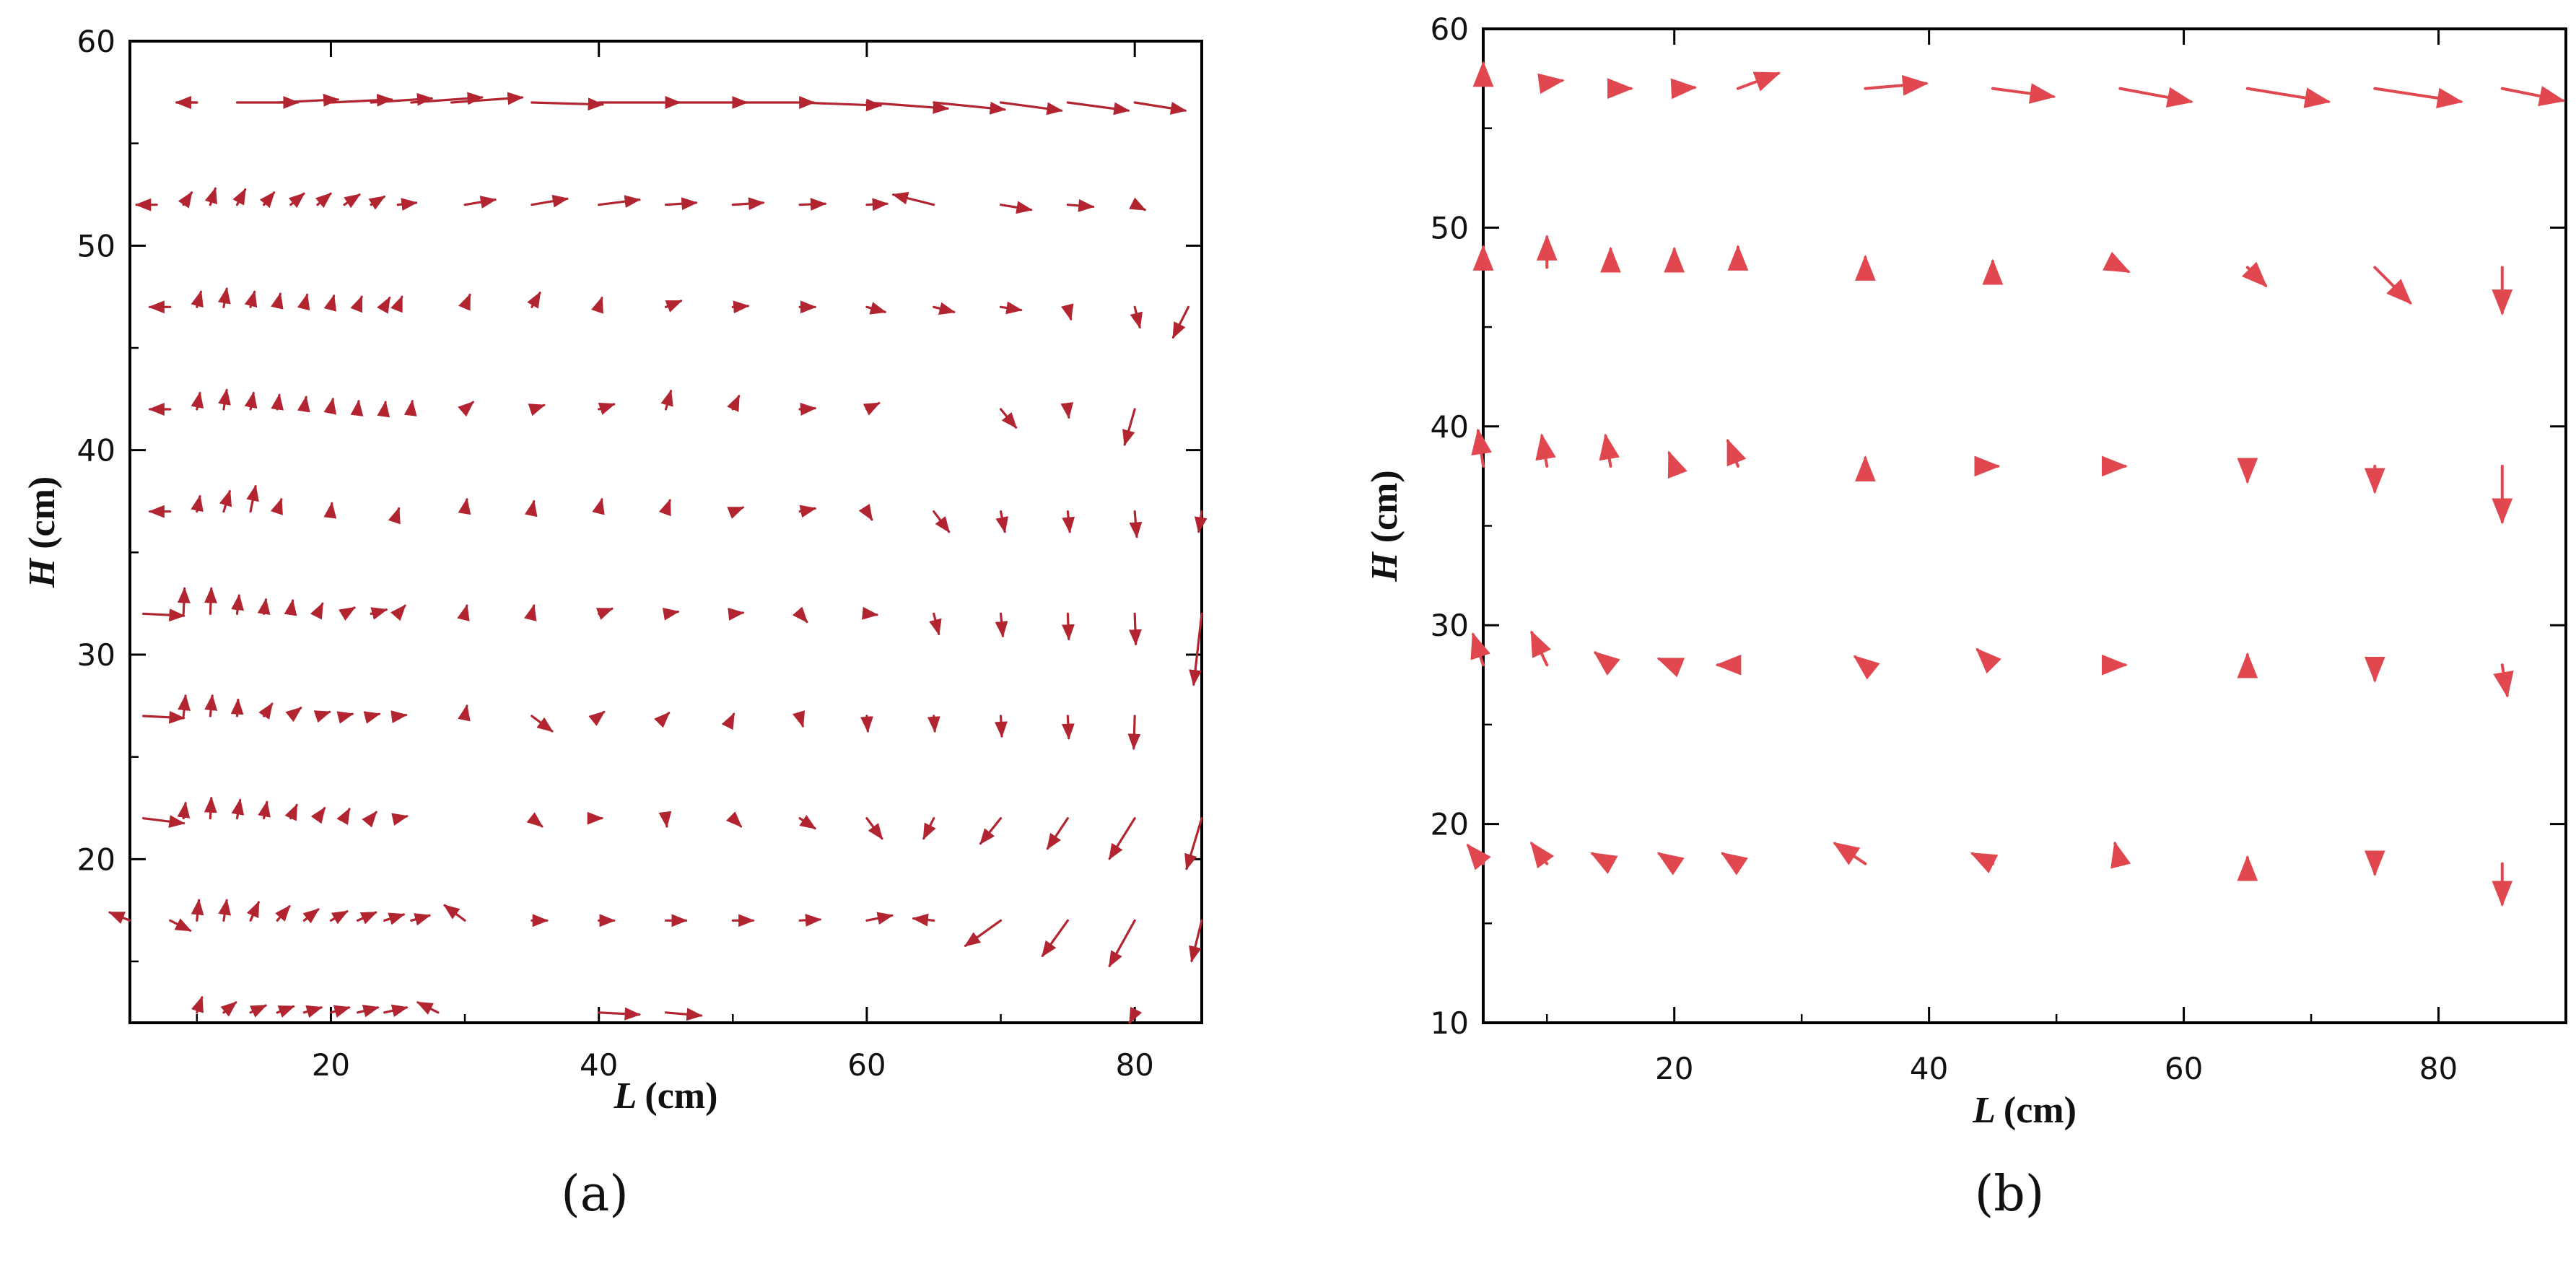 This screenshot has width=2576, height=1266. I want to click on y-tick-label: 30, so click(96, 655).